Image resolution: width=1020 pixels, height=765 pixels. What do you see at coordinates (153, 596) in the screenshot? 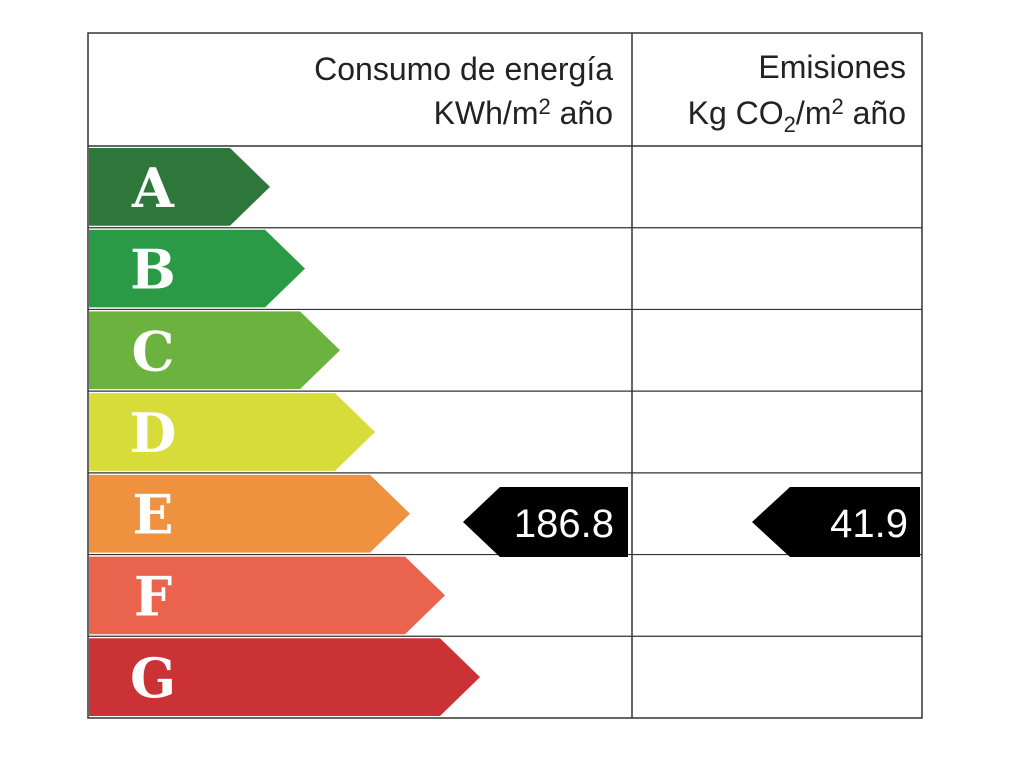
I see `rating-letter: F` at bounding box center [153, 596].